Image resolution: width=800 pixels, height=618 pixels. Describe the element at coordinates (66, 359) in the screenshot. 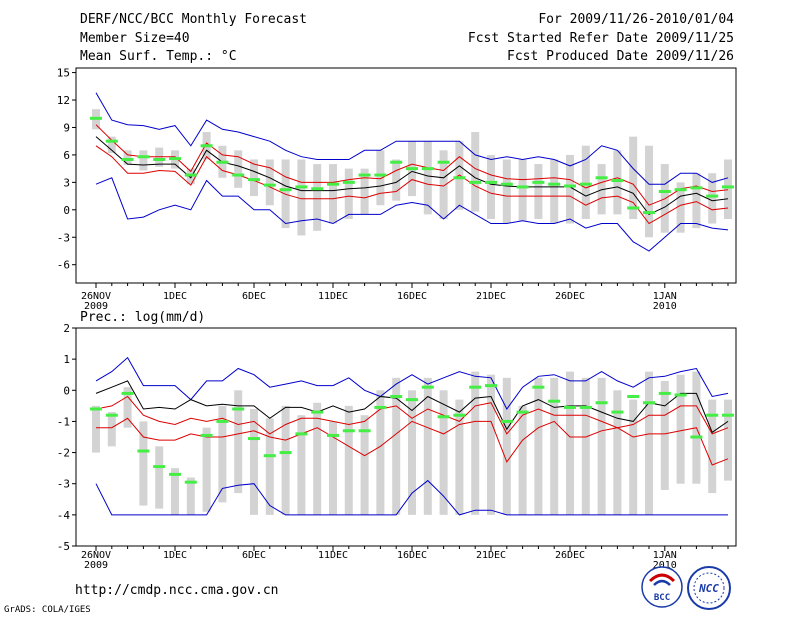

I see `precip-ytick-label-1: 1` at that location.